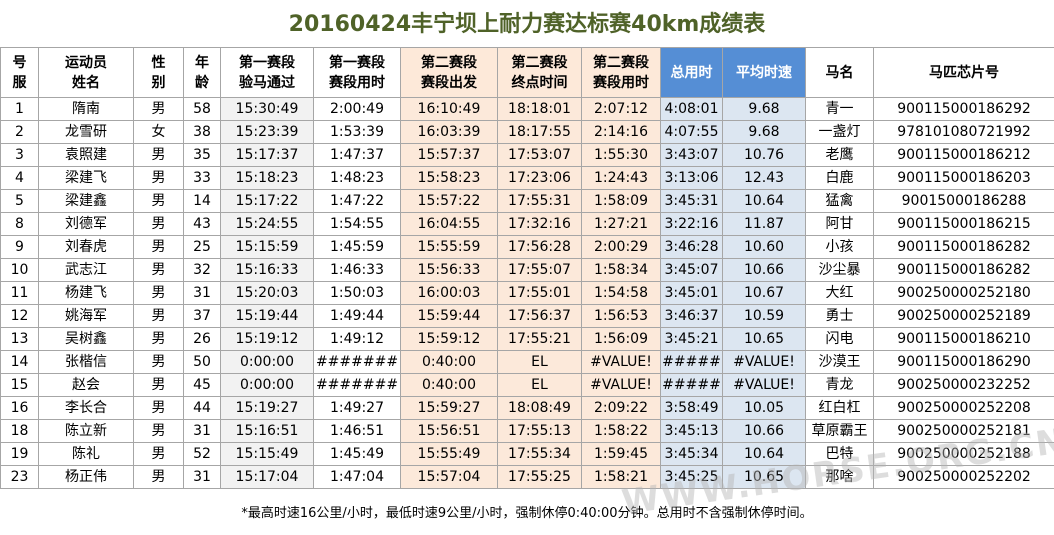 This screenshot has height=535, width=1054. I want to click on cell: 男, so click(158, 454).